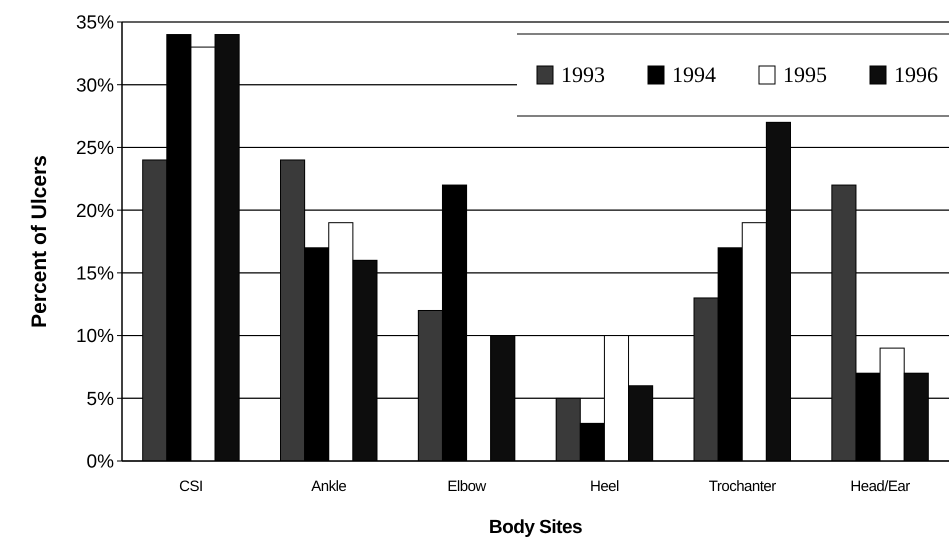 This screenshot has height=545, width=951. Describe the element at coordinates (742, 486) in the screenshot. I see `x-tick-label: Trochanter` at that location.